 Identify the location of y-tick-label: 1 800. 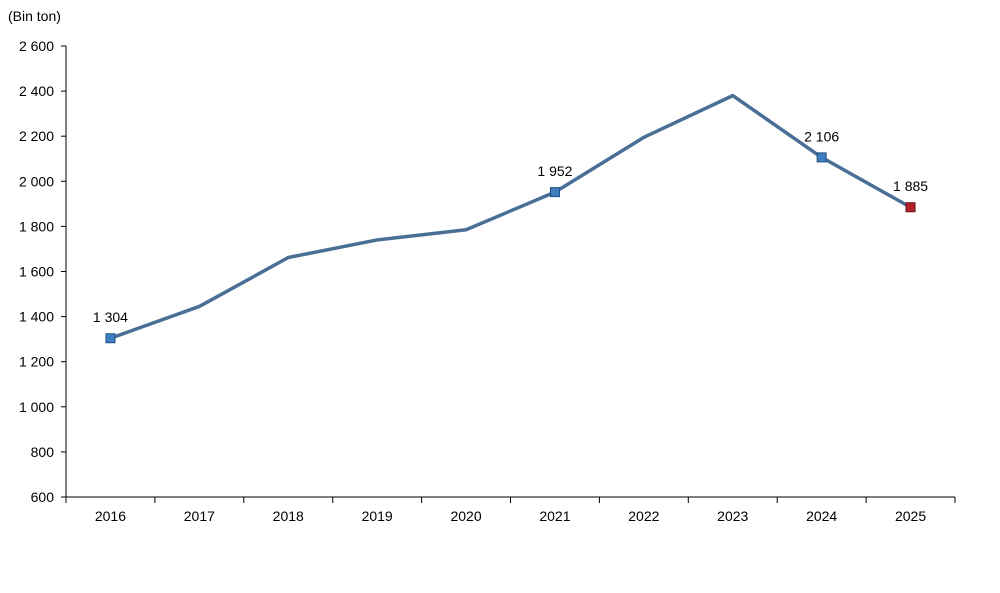
(36, 226).